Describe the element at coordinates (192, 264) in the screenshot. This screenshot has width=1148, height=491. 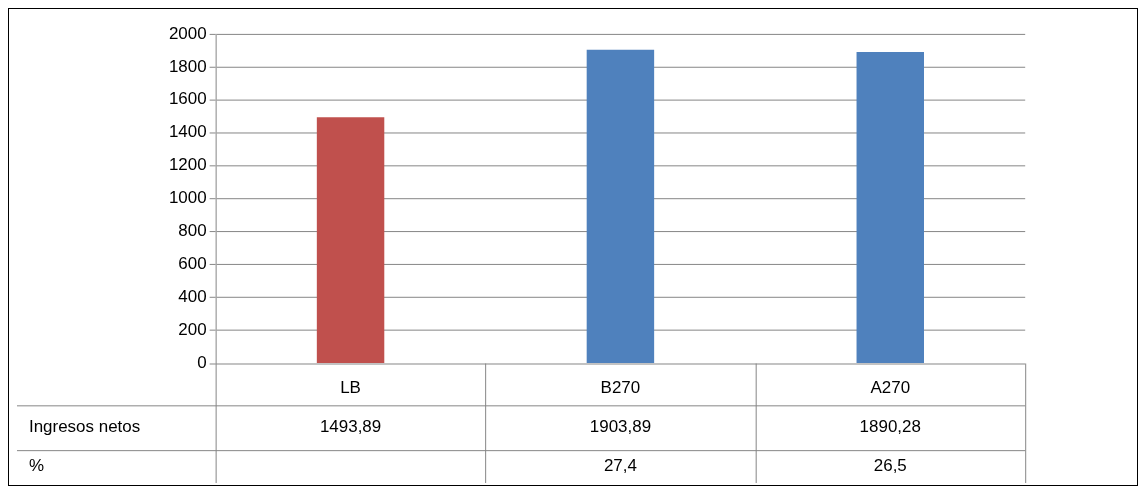
I see `y-tick-label: 600` at that location.